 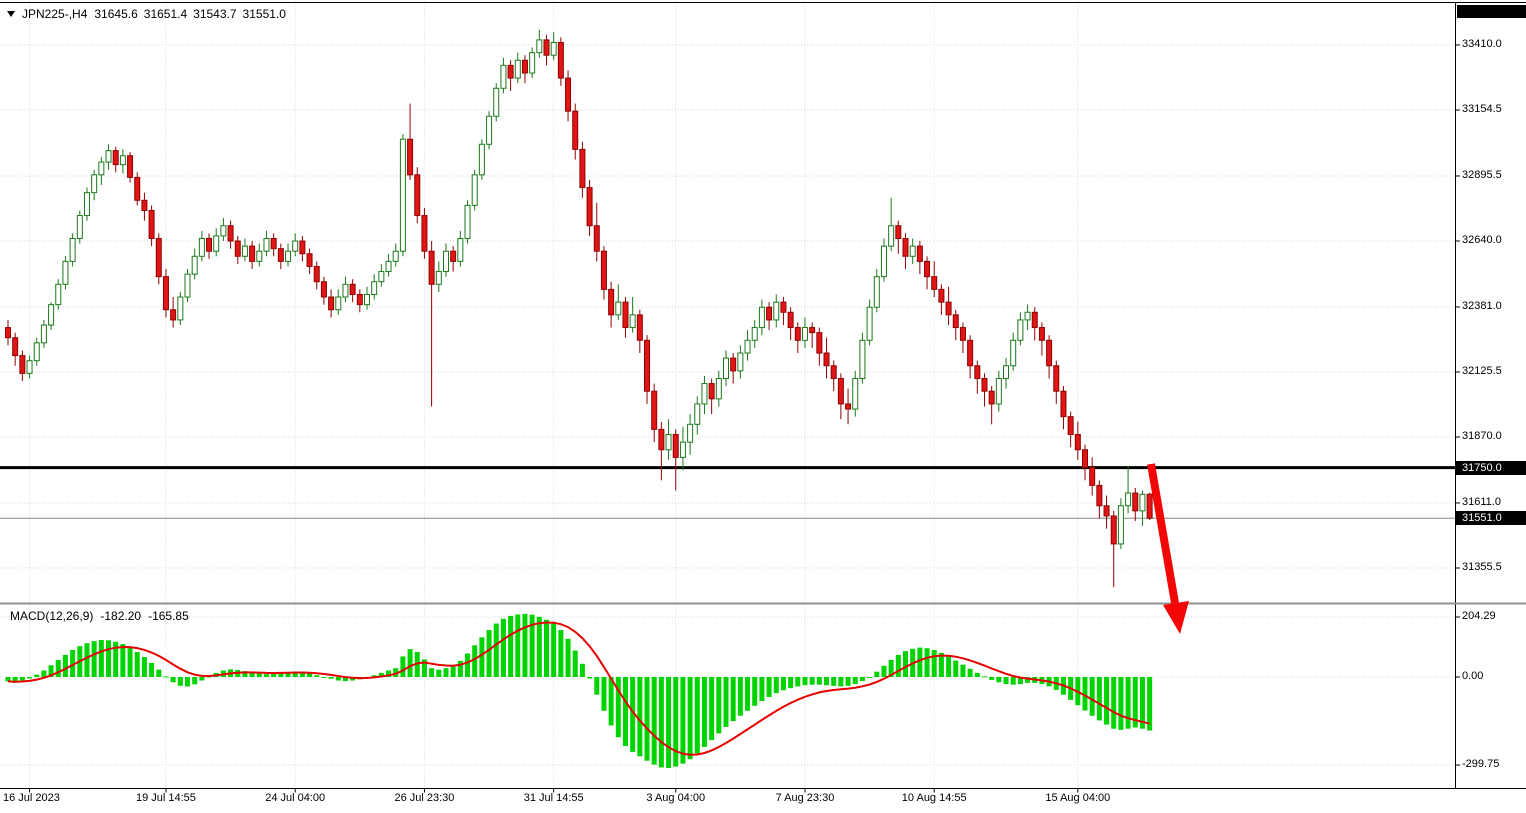 What do you see at coordinates (116, 14) in the screenshot?
I see `ohlc-open: 31645.6` at bounding box center [116, 14].